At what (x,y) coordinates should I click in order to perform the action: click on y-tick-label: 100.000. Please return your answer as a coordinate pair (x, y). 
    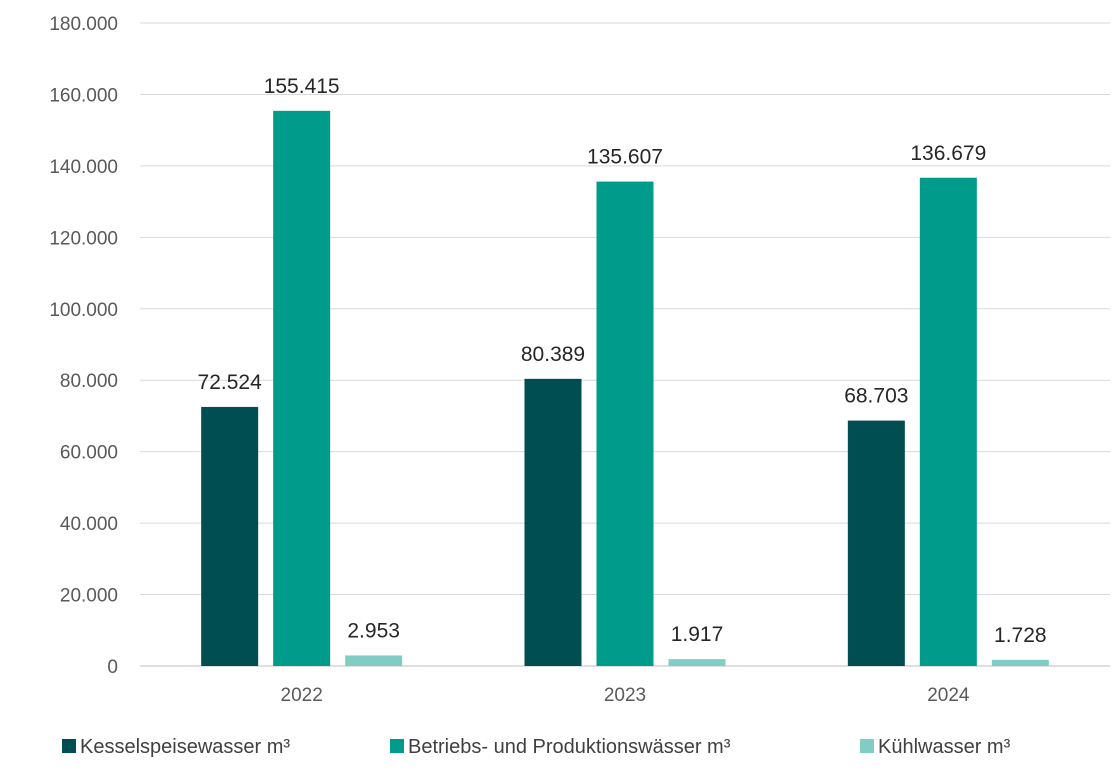
    Looking at the image, I should click on (83, 310).